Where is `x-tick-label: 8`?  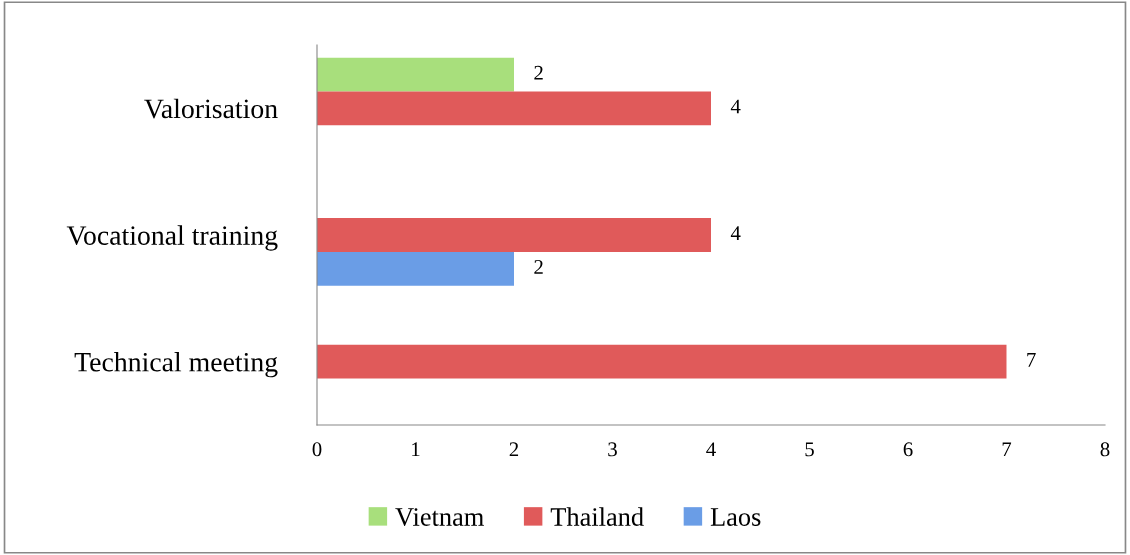 x-tick-label: 8 is located at coordinates (1105, 449).